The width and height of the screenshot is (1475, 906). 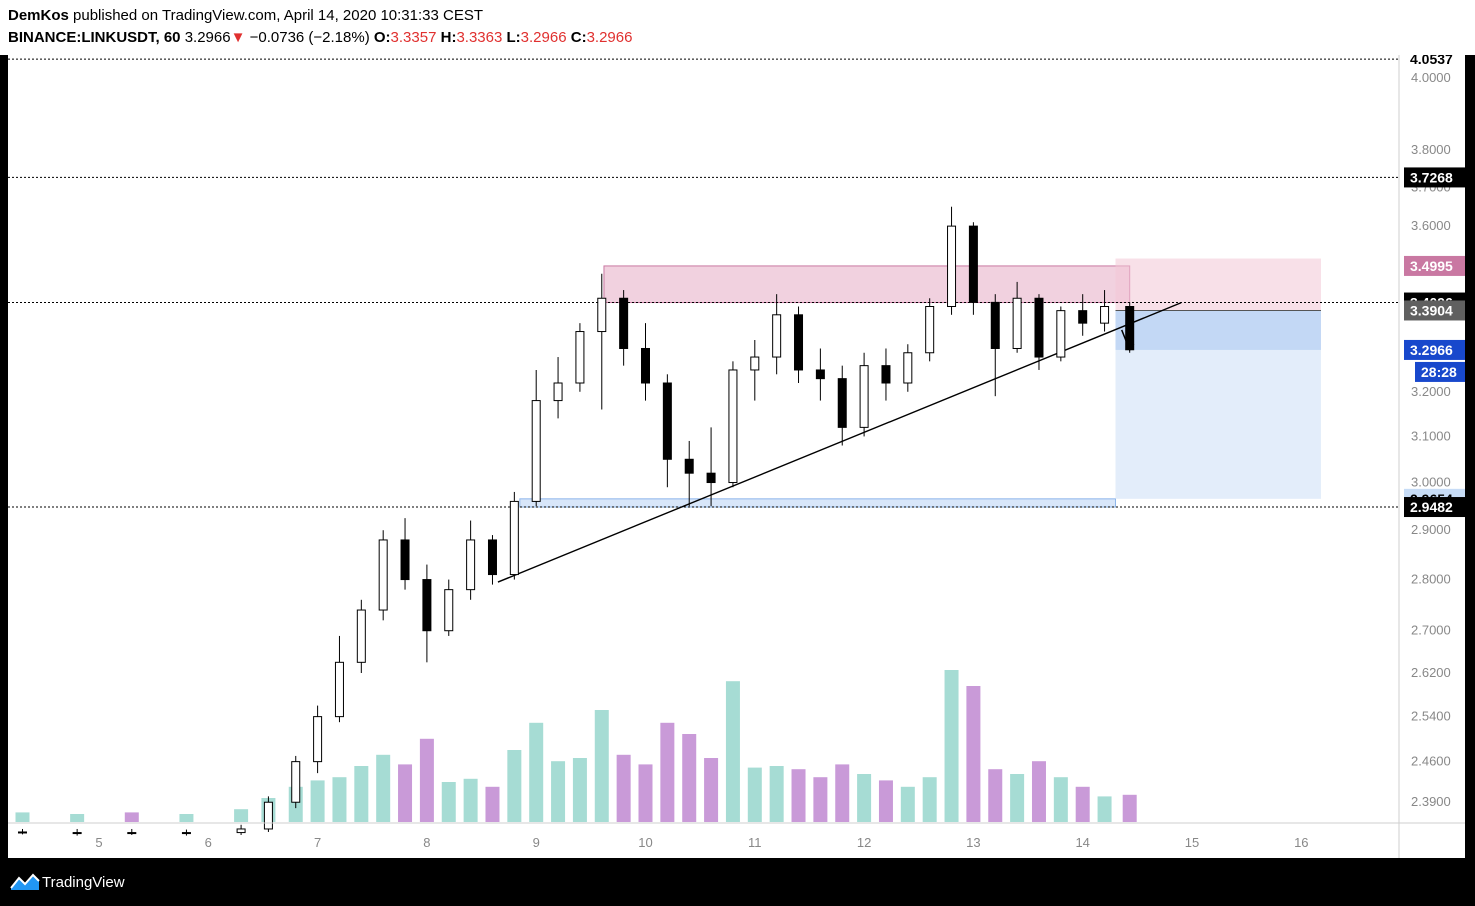 I want to click on x-tick-label: 7, so click(x=317, y=842).